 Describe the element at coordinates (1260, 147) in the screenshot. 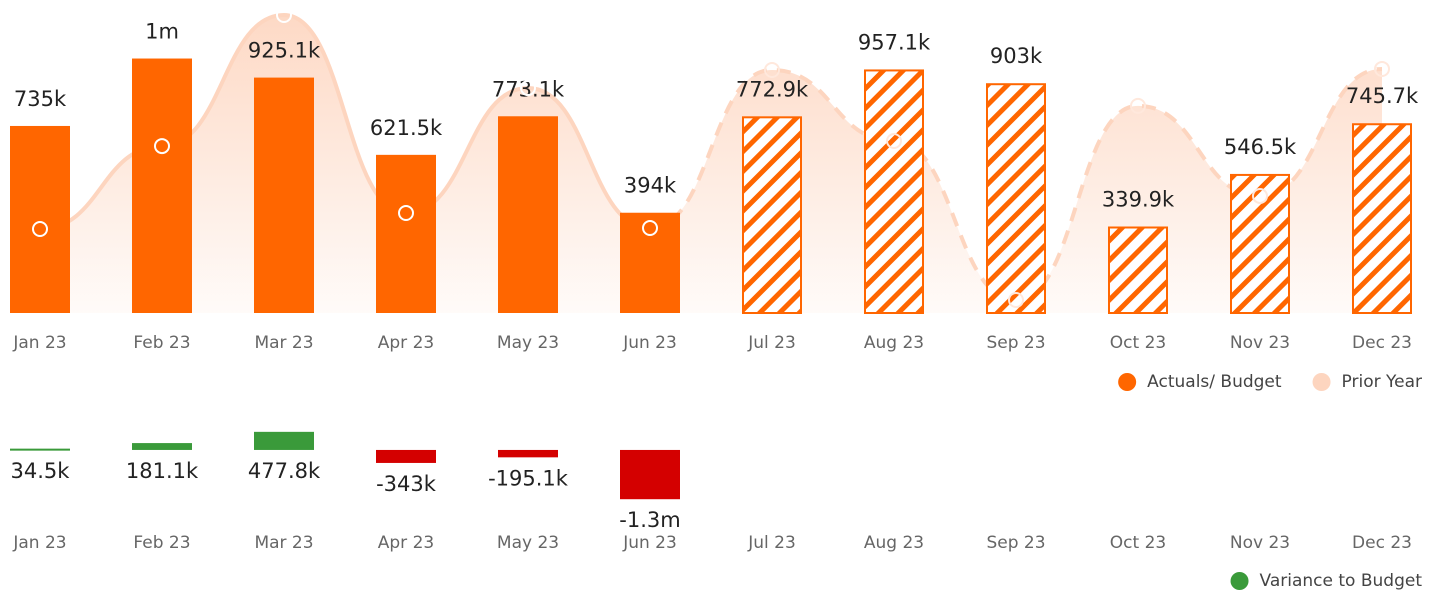

I see `data-label: 546.5k` at that location.